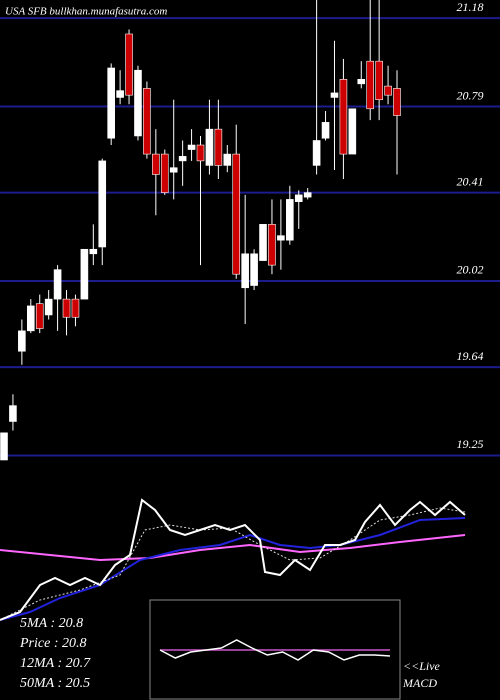 This screenshot has height=700, width=500. What do you see at coordinates (470, 95) in the screenshot?
I see `y-tick-label: 20.79` at bounding box center [470, 95].